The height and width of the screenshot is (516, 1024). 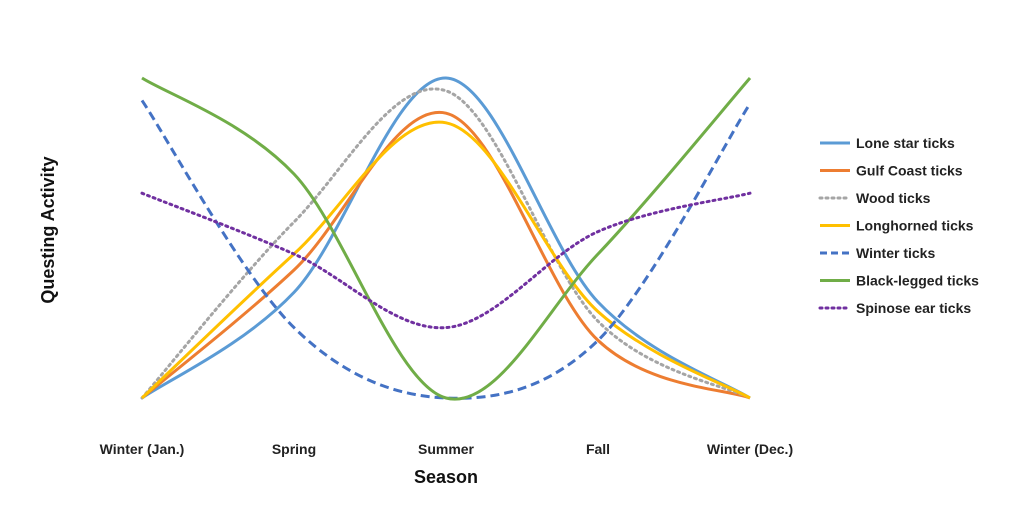 I want to click on legend-item-wood-ticks: Wood ticks, so click(x=874, y=198).